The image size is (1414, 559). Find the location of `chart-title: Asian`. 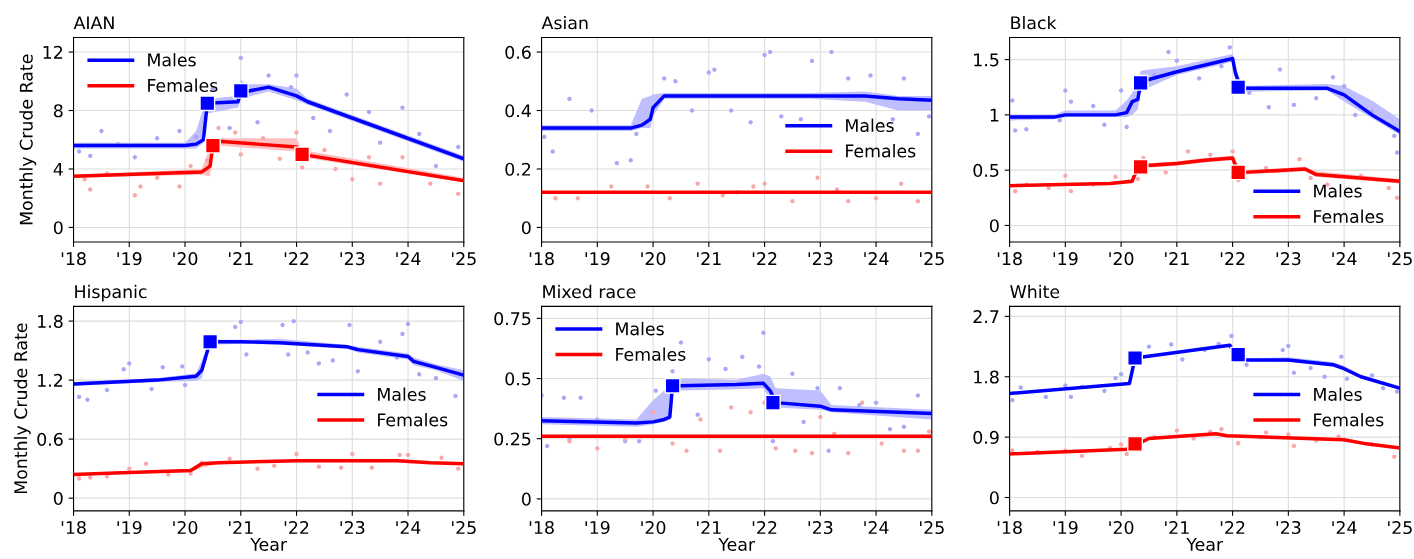

chart-title: Asian is located at coordinates (564, 22).